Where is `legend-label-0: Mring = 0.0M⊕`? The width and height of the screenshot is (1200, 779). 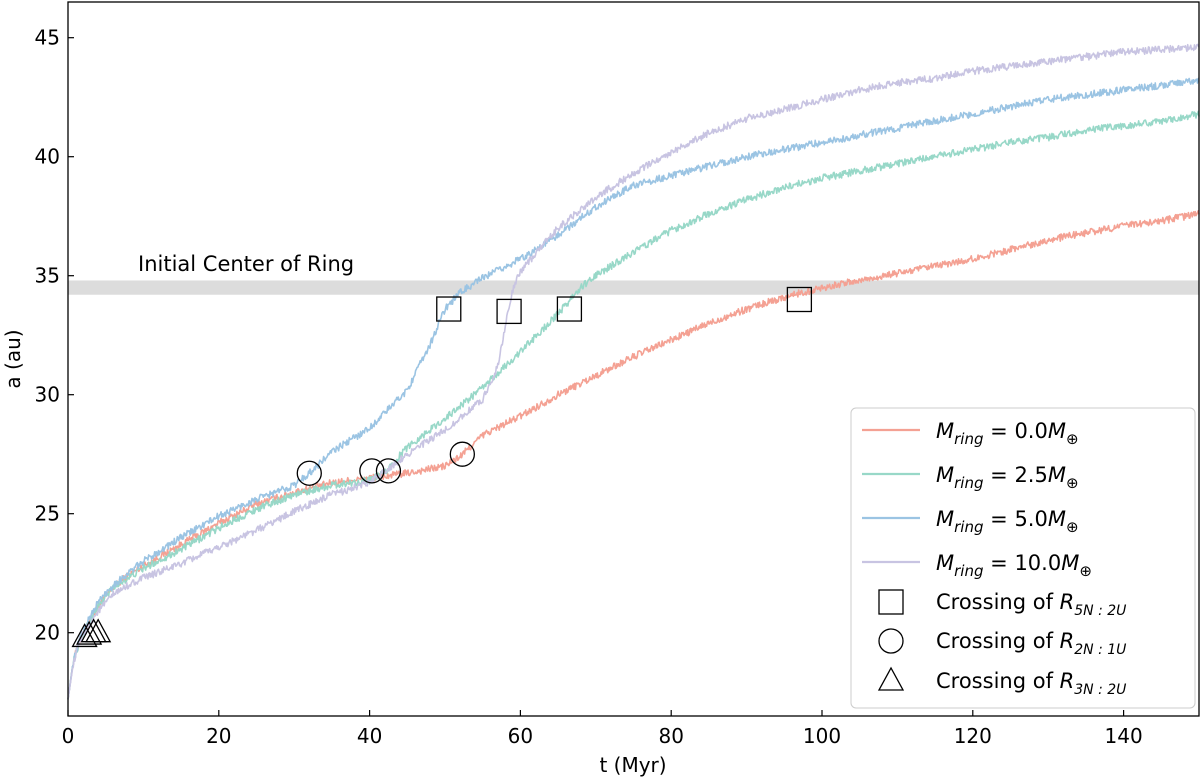
legend-label-0: Mring = 0.0M⊕ is located at coordinates (1007, 433).